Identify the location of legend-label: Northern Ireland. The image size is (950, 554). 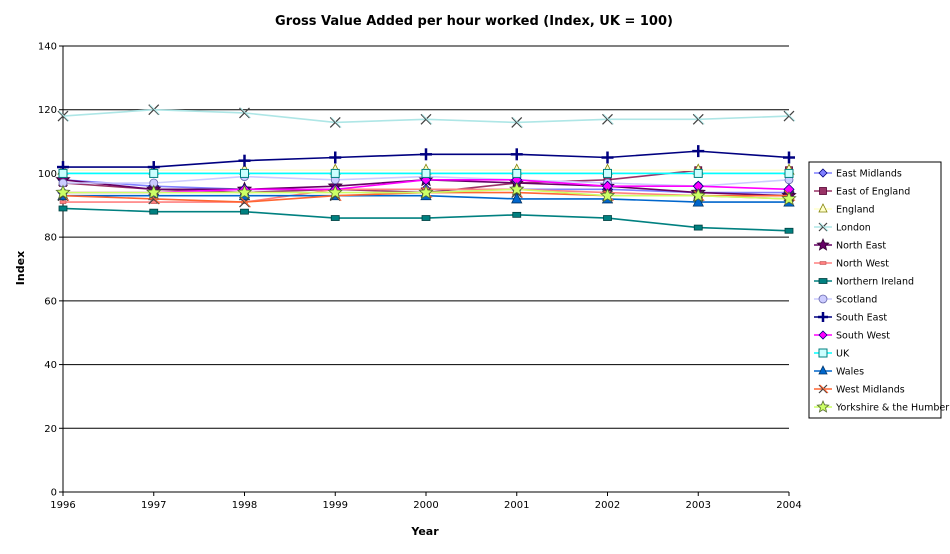
(875, 282).